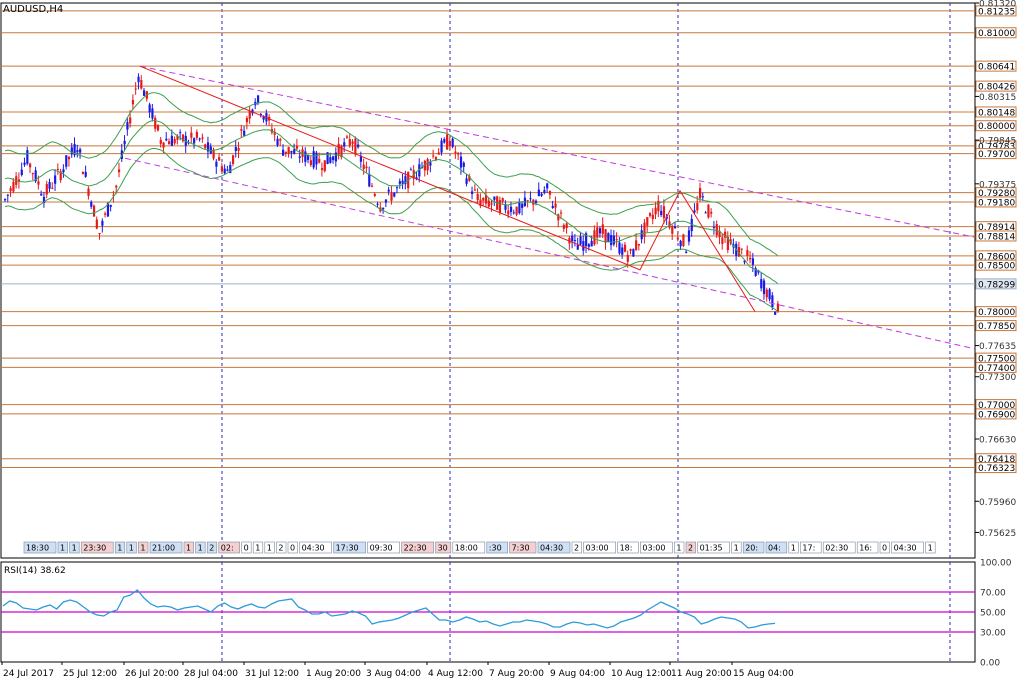  I want to click on session-tag: 7:30, so click(521, 548).